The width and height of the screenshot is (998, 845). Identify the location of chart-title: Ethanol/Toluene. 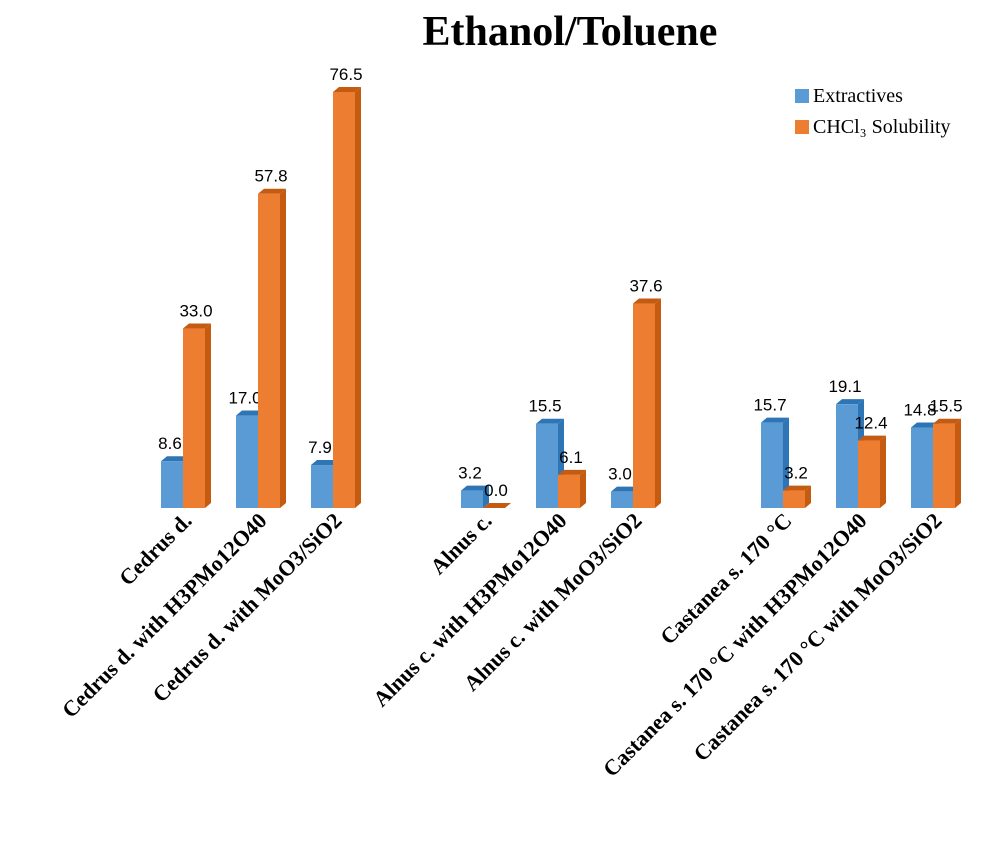
(570, 32).